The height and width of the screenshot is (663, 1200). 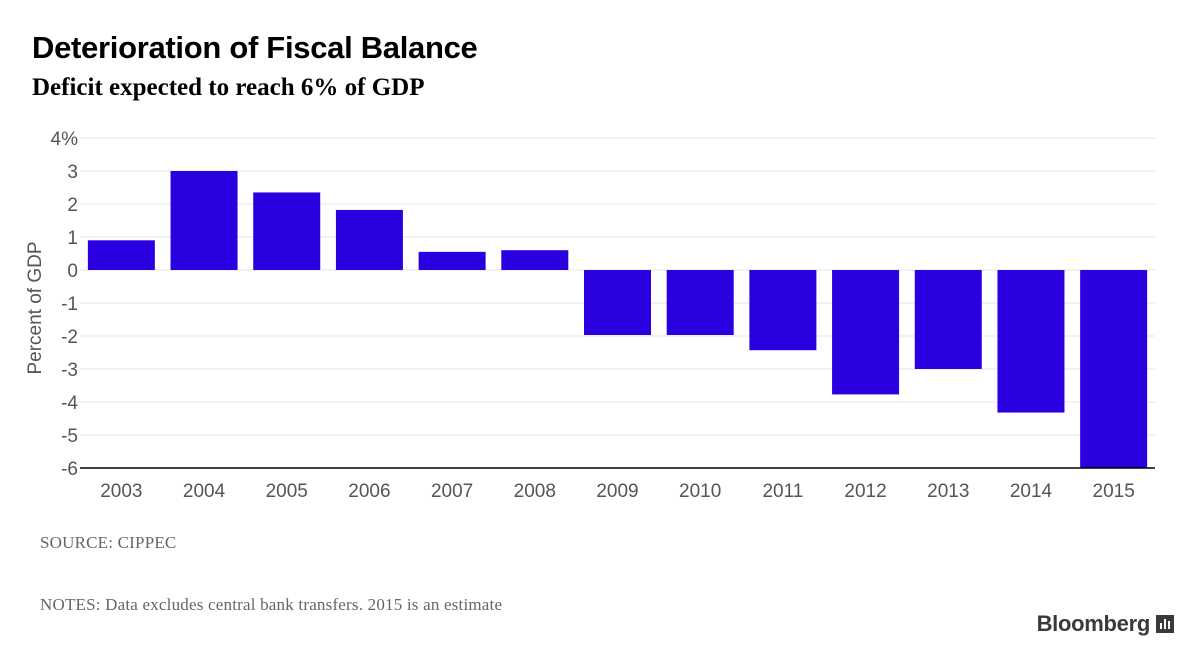 I want to click on x-tick-label: 2009, so click(x=617, y=491).